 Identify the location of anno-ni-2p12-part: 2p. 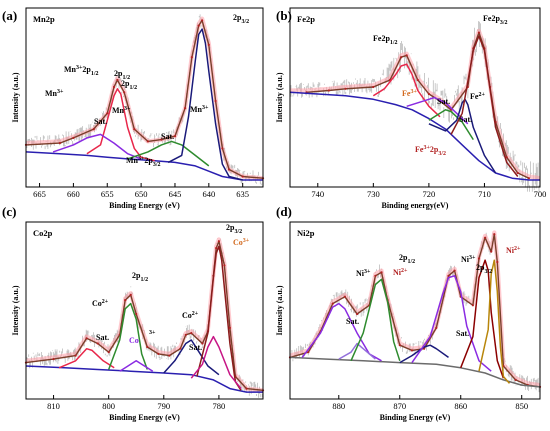
(403, 257).